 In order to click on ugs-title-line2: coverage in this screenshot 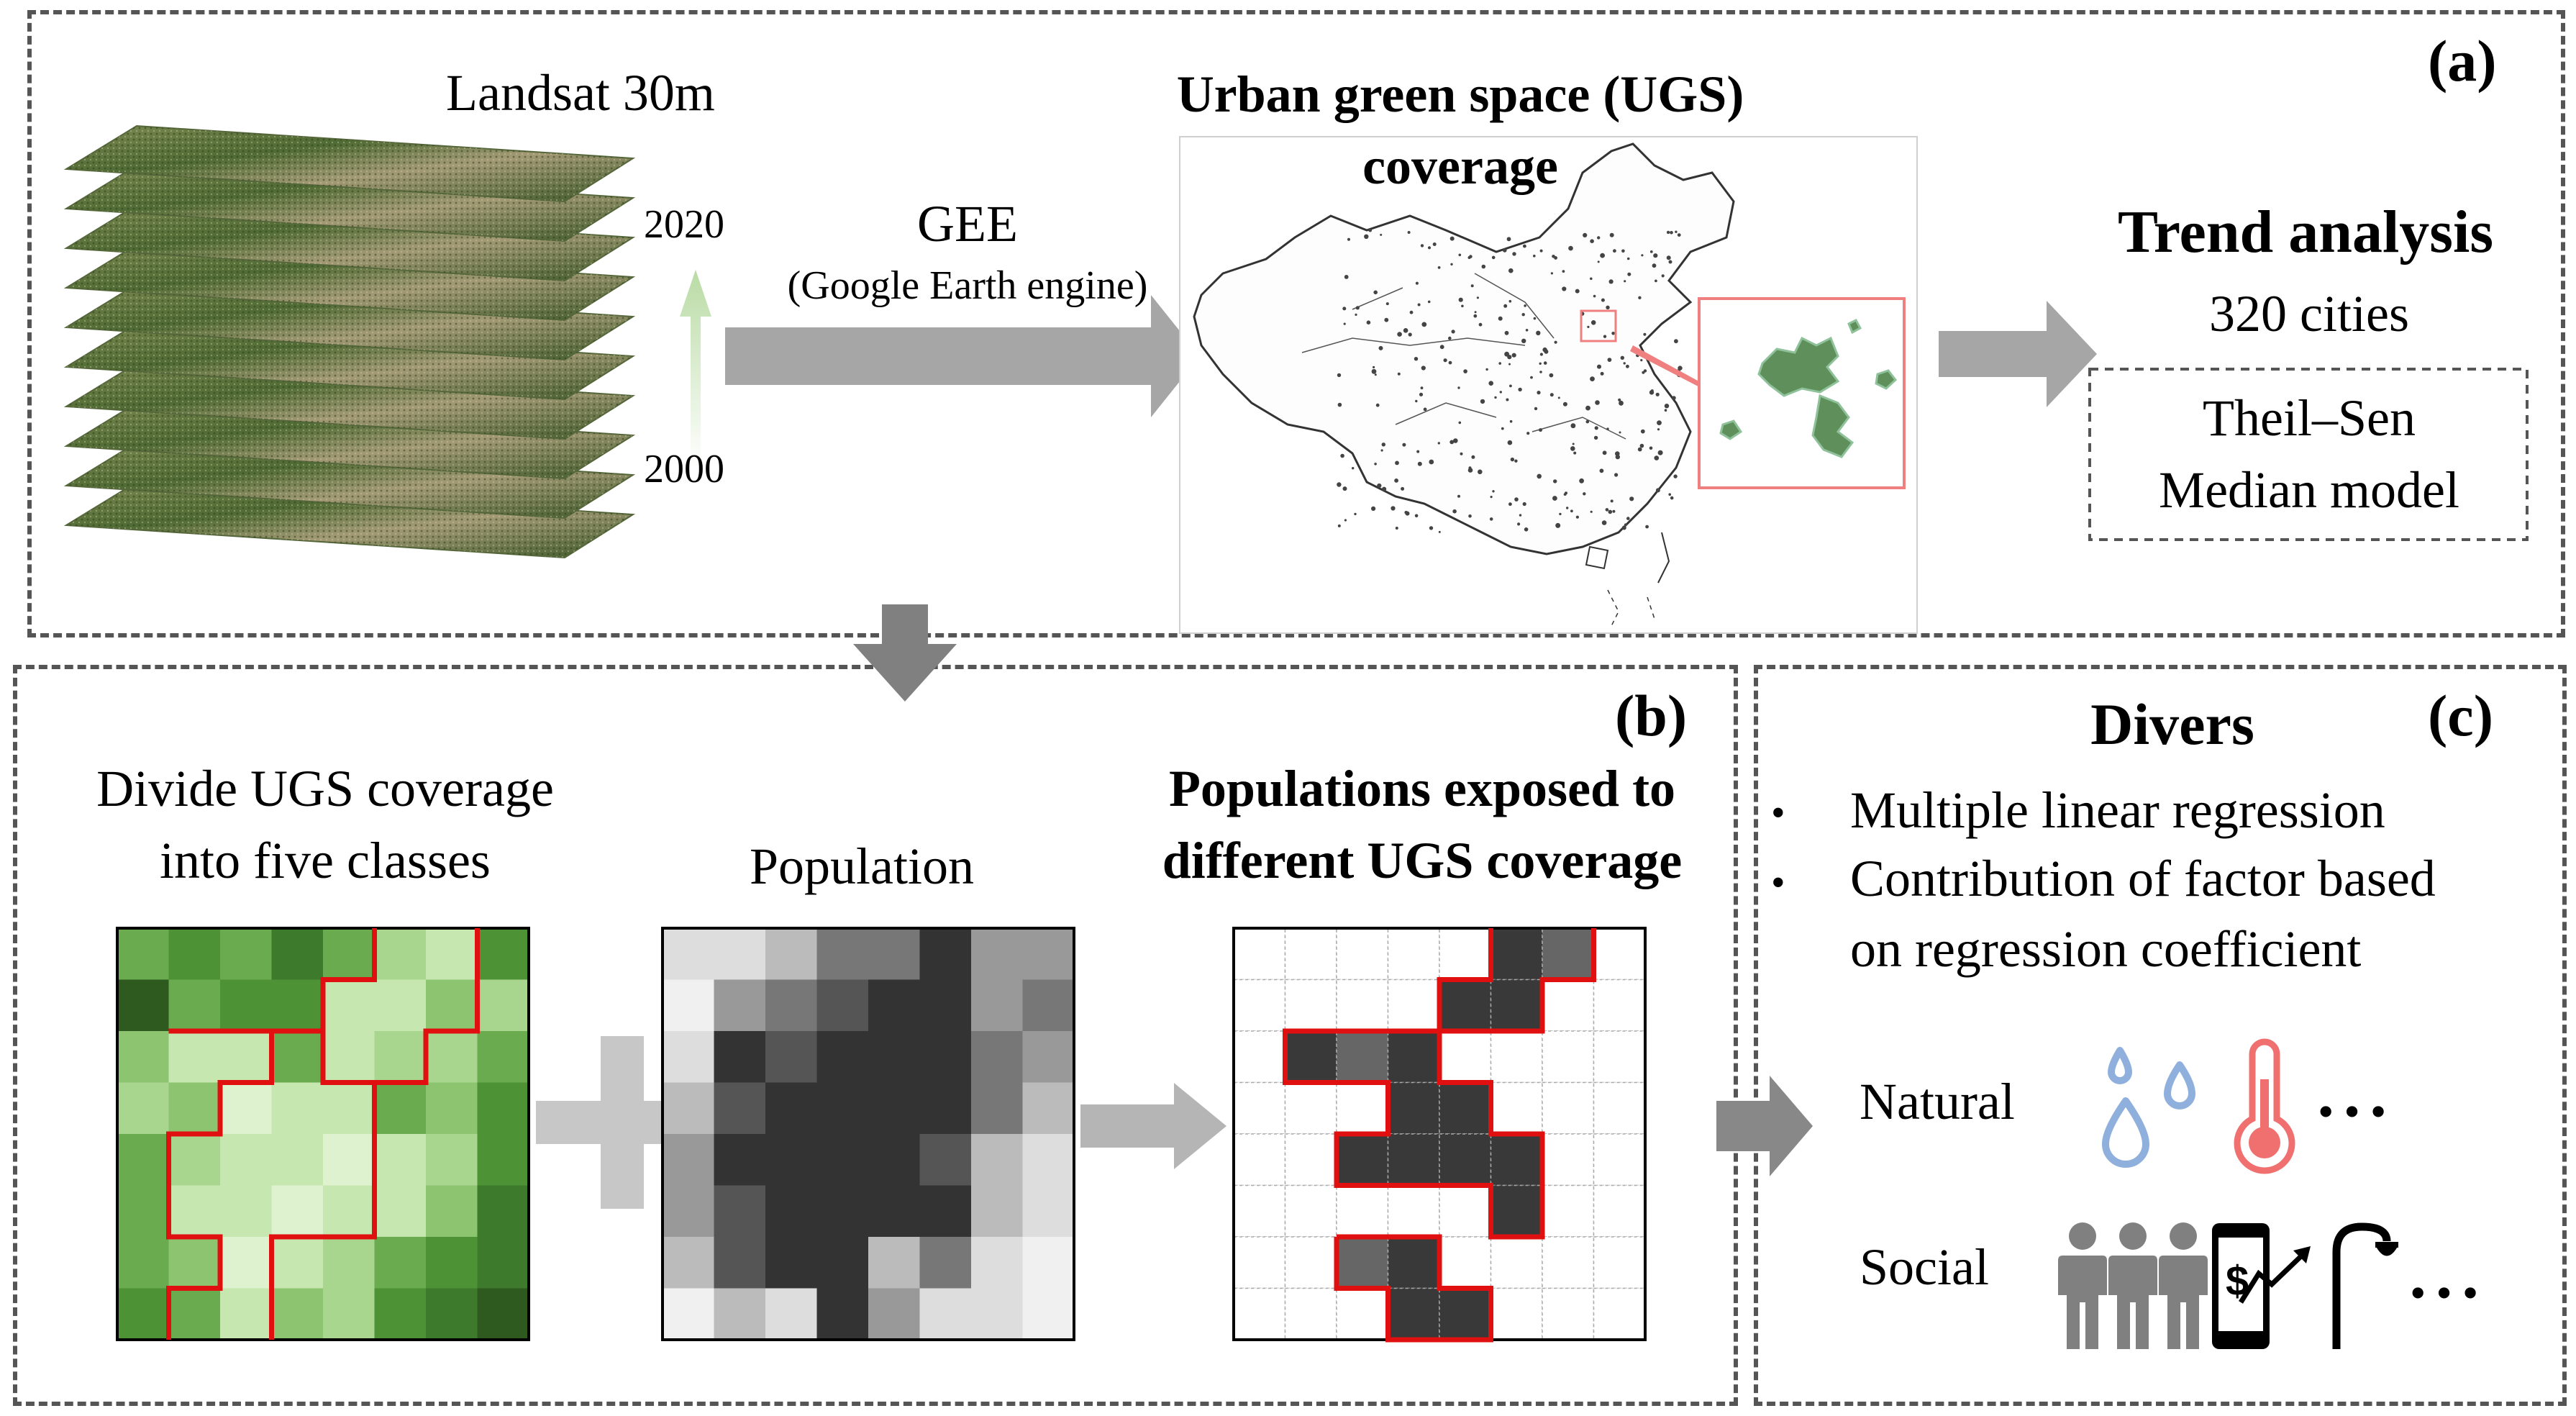, I will do `click(1460, 166)`.